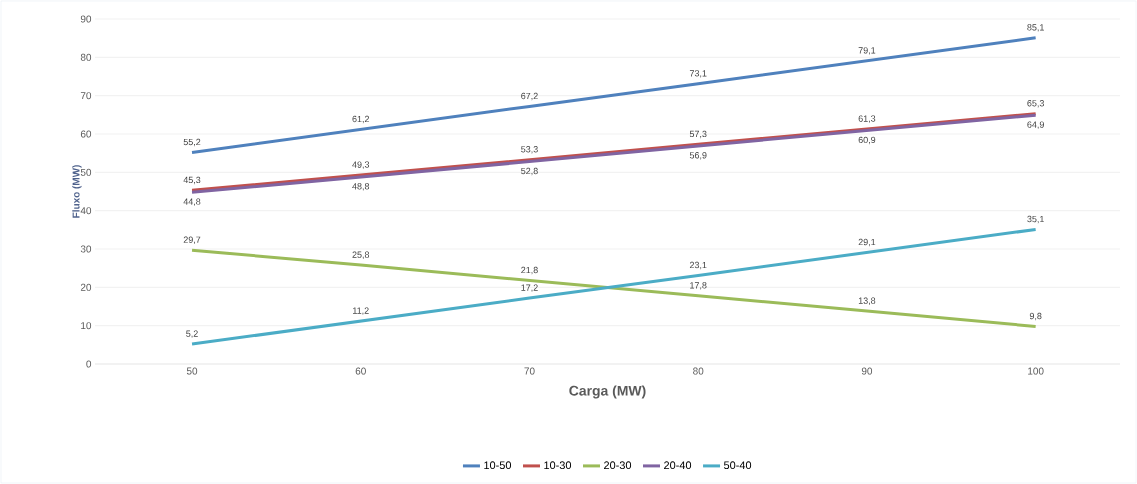 This screenshot has height=484, width=1137. Describe the element at coordinates (529, 288) in the screenshot. I see `data-label: 17,2` at that location.